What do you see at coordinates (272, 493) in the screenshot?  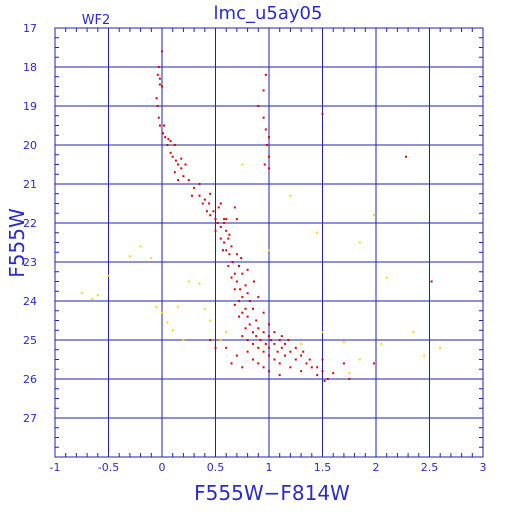 I see `x-axis-label: F555W−F814W` at bounding box center [272, 493].